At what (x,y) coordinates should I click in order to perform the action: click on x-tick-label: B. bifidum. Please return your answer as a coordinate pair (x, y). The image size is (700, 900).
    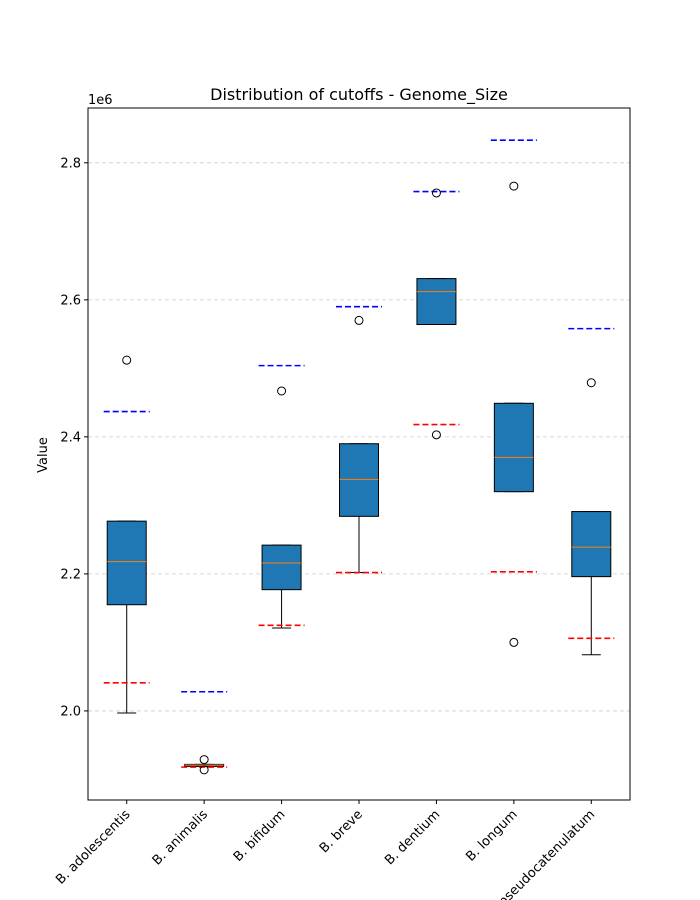
    Looking at the image, I should click on (260, 836).